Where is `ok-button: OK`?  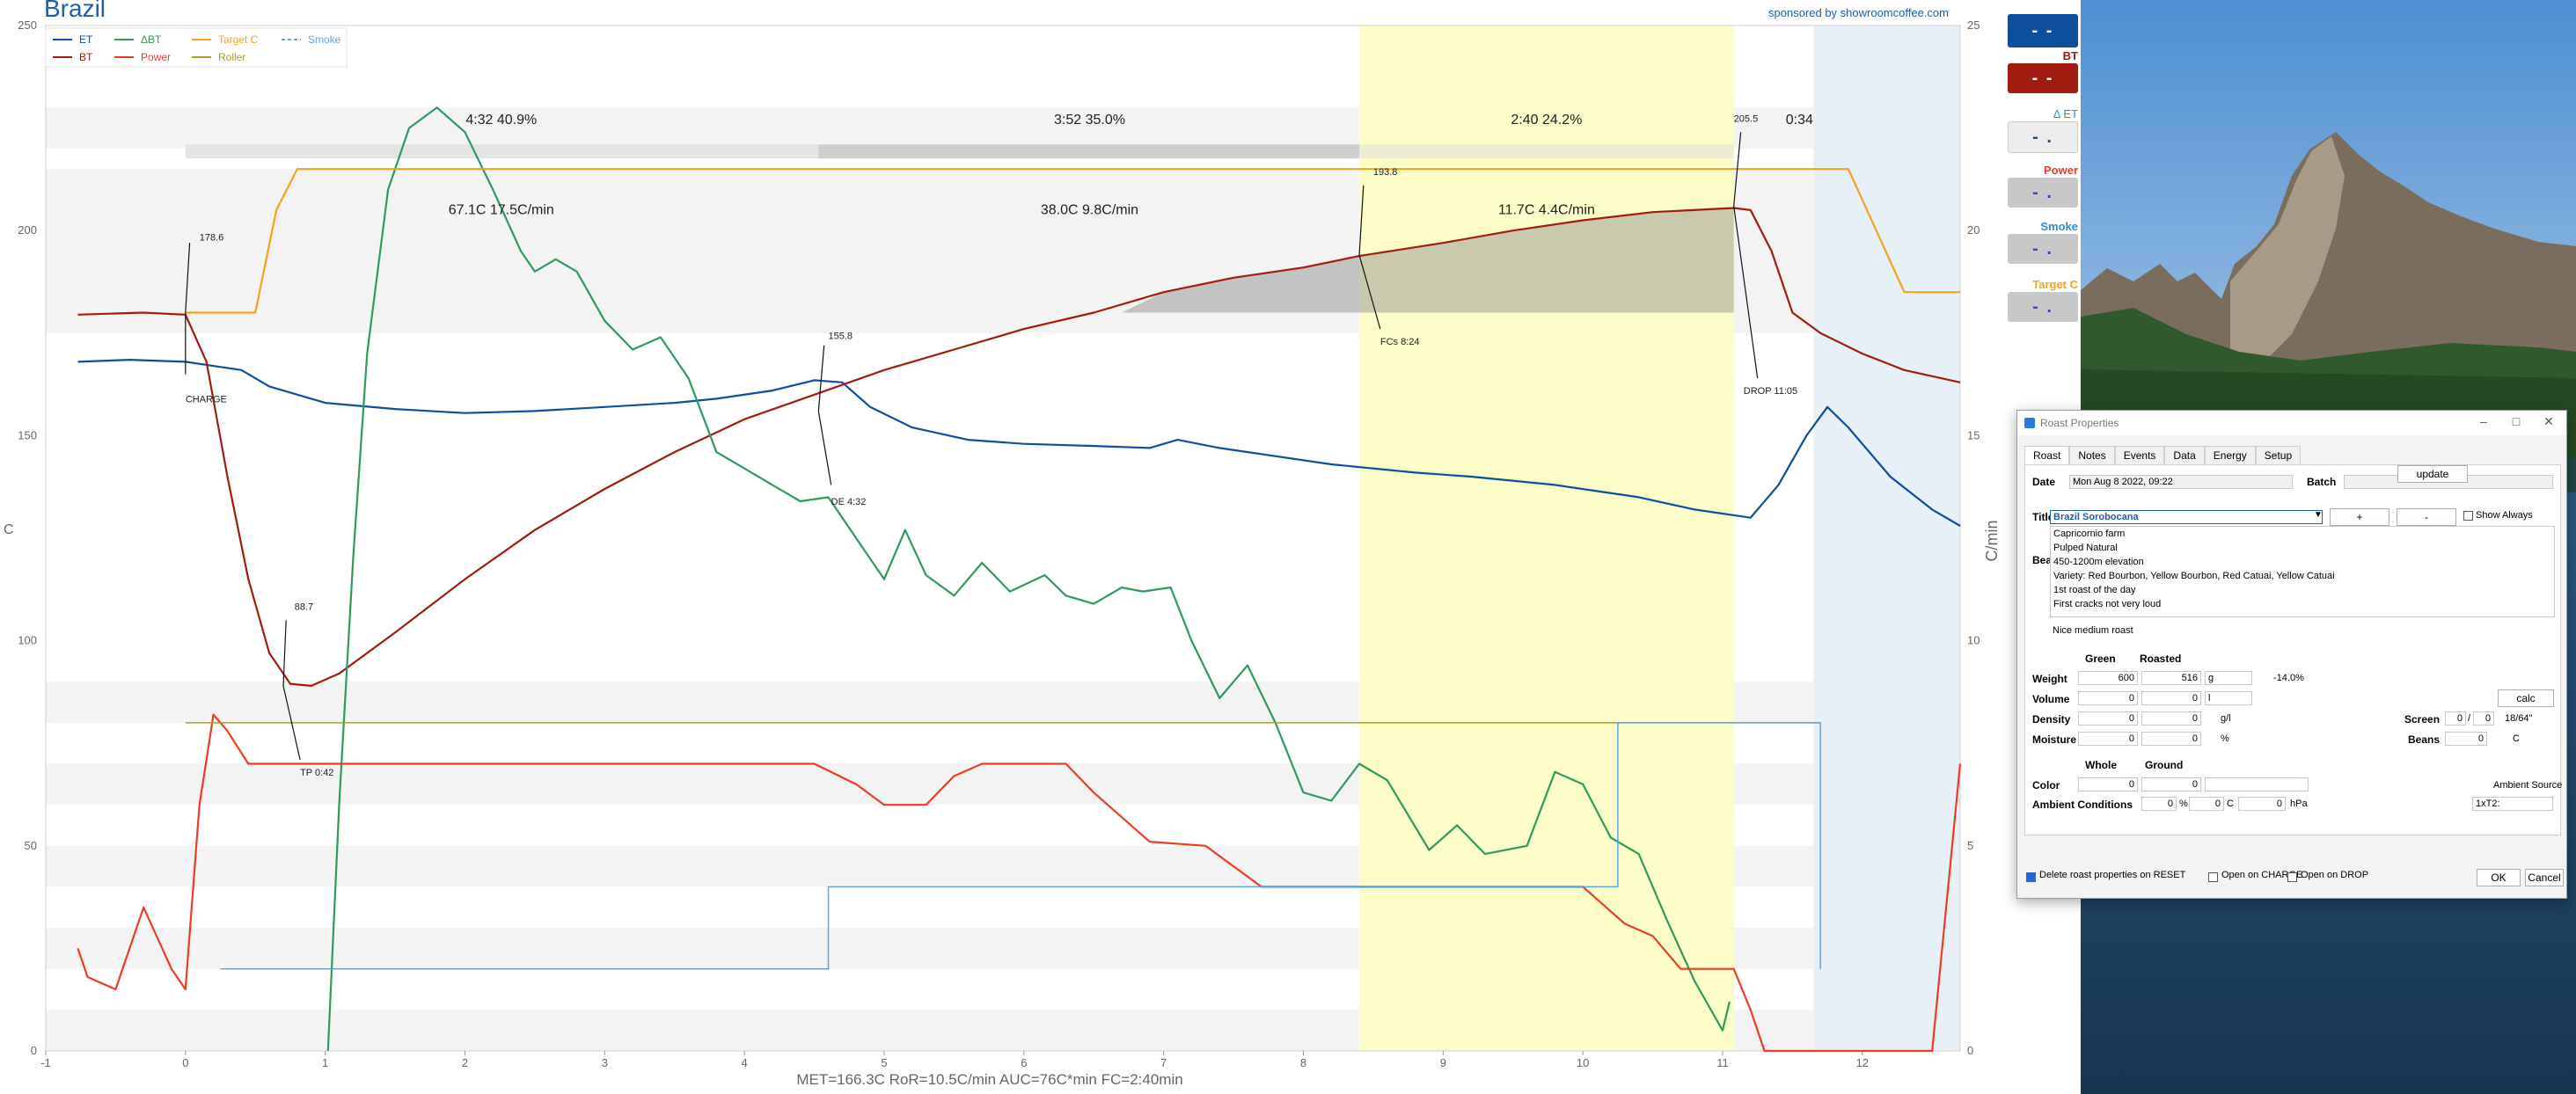 ok-button: OK is located at coordinates (2499, 877).